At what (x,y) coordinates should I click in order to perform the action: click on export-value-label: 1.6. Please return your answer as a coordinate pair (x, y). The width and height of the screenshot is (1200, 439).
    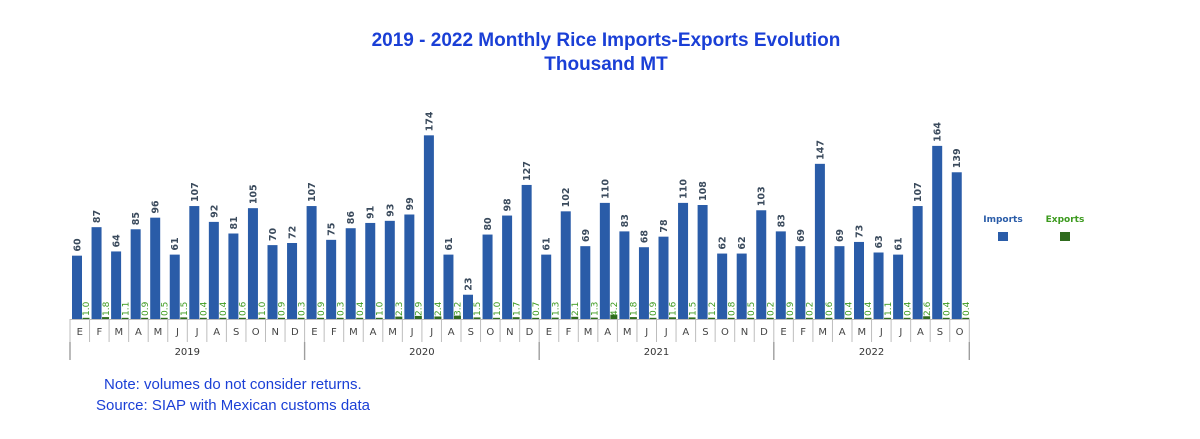
    Looking at the image, I should click on (674, 308).